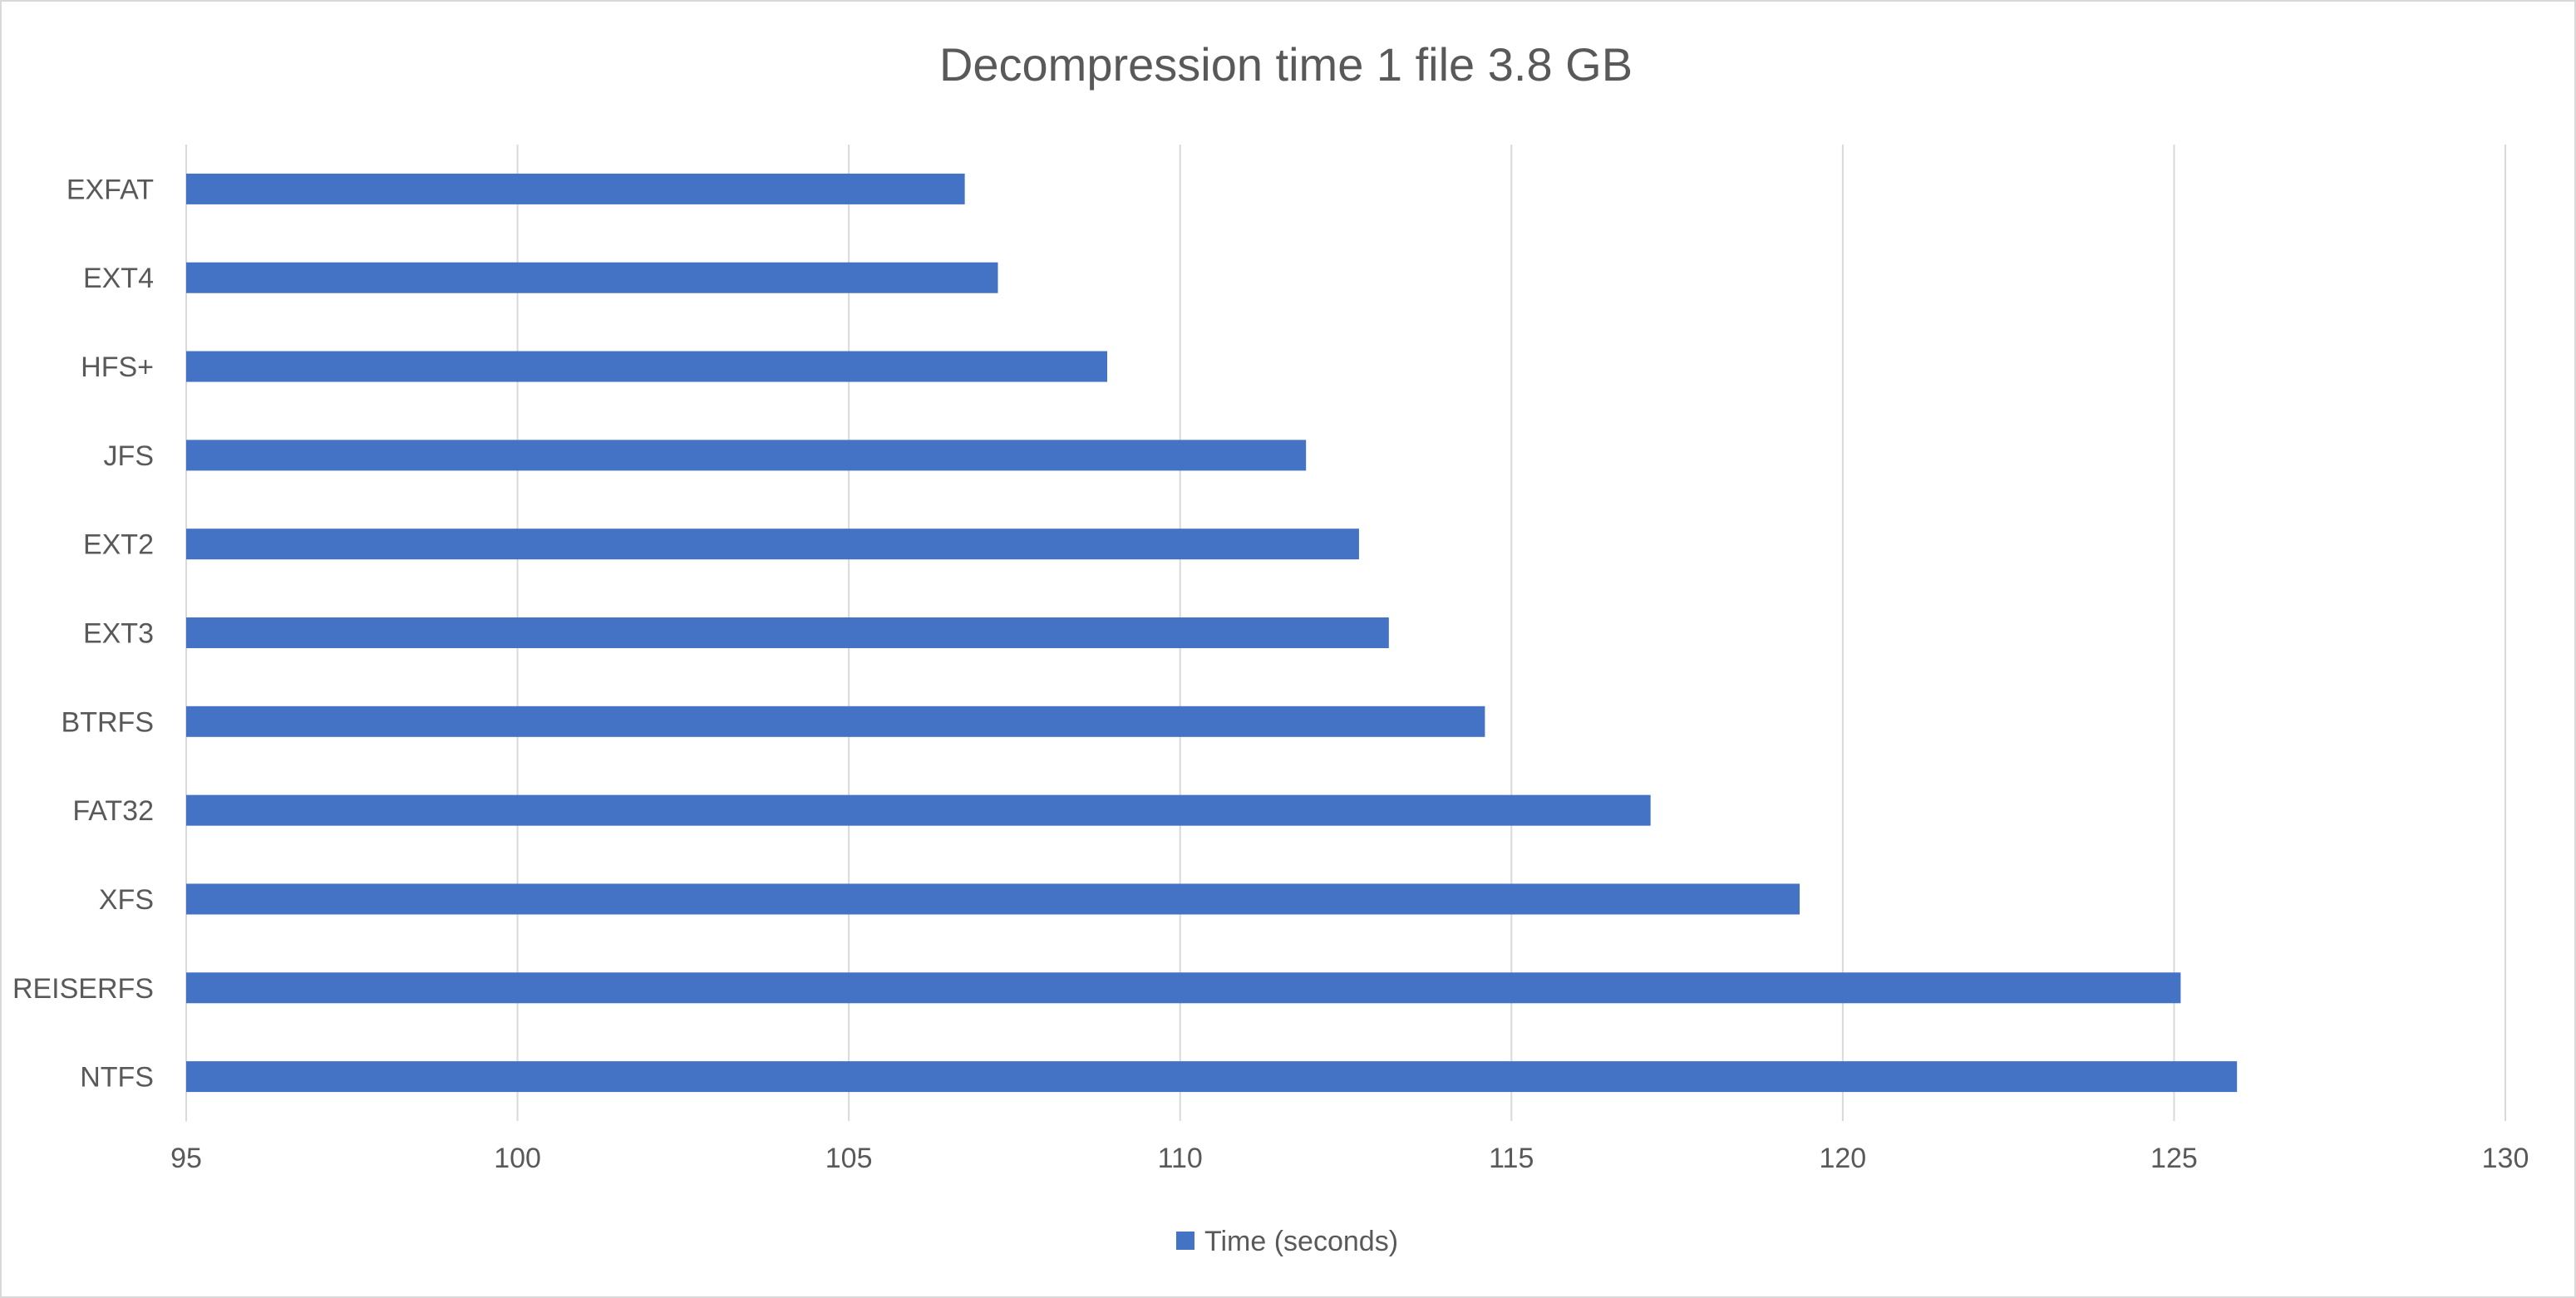  I want to click on x-tick-label: 100, so click(517, 1158).